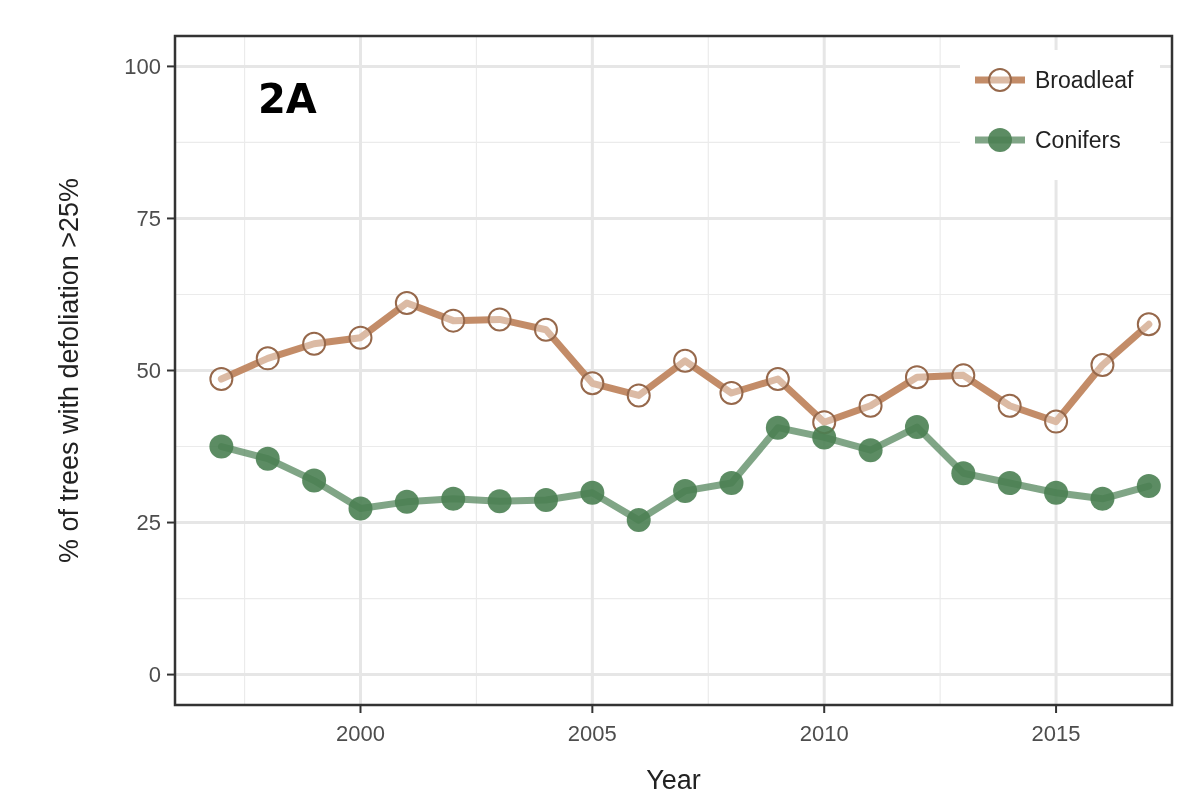 The image size is (1185, 795). What do you see at coordinates (148, 371) in the screenshot?
I see `y-tick-label: 50` at bounding box center [148, 371].